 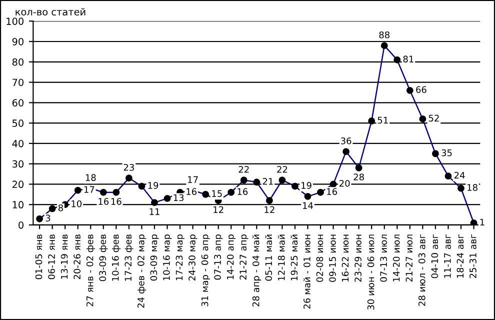 What do you see at coordinates (358, 258) in the screenshot?
I see `x-tick-label: 23-29 июн` at bounding box center [358, 258].